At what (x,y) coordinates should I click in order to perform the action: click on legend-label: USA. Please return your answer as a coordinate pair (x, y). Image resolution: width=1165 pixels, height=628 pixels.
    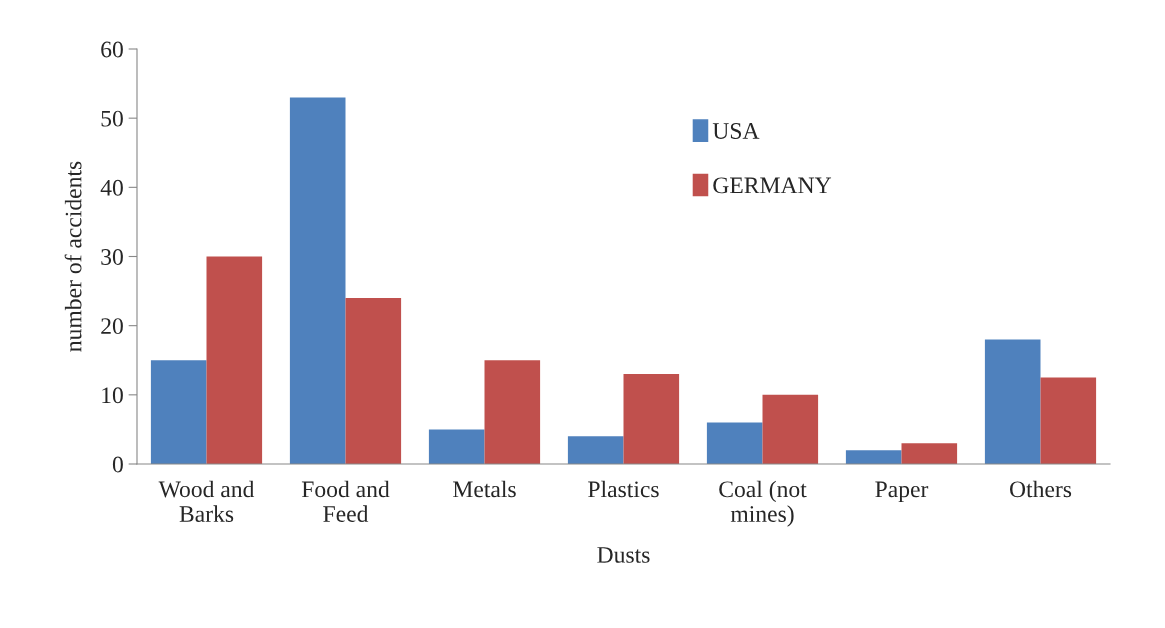
    Looking at the image, I should click on (736, 131).